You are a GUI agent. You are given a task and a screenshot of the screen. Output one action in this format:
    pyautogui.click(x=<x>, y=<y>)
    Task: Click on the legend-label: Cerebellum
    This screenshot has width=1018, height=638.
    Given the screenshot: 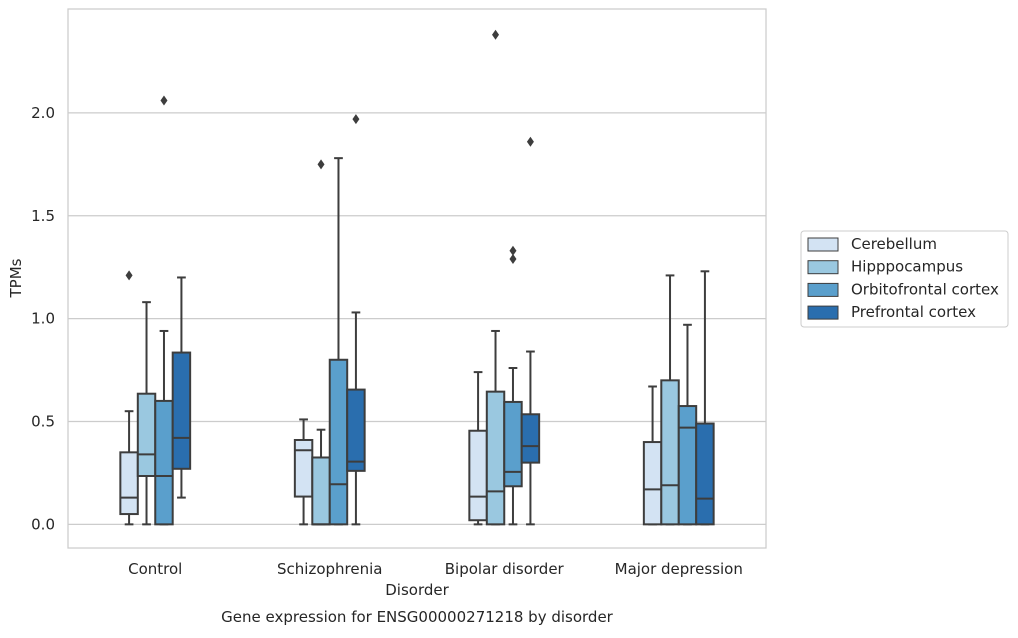 What is the action you would take?
    pyautogui.click(x=894, y=244)
    